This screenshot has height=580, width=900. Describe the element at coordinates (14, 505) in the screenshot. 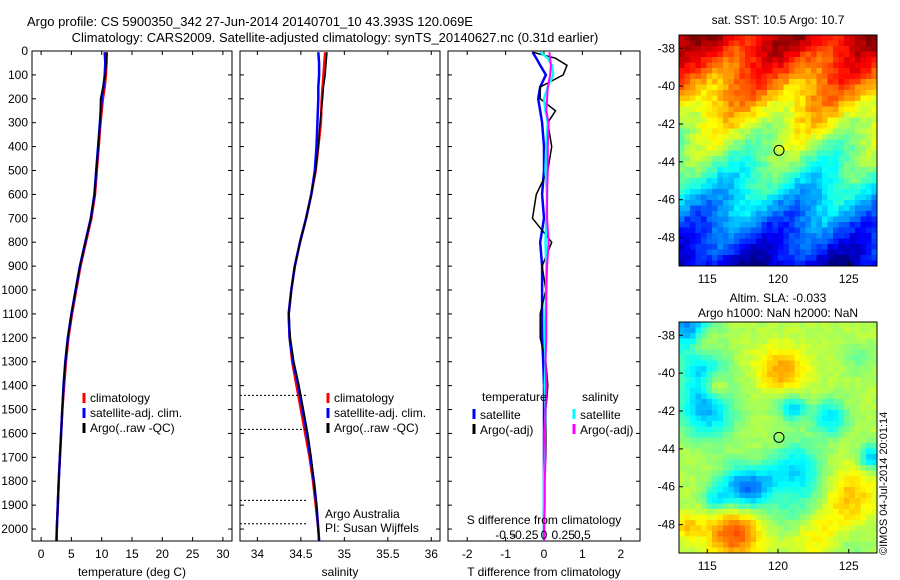

I see `y-tick-label: 1900` at that location.